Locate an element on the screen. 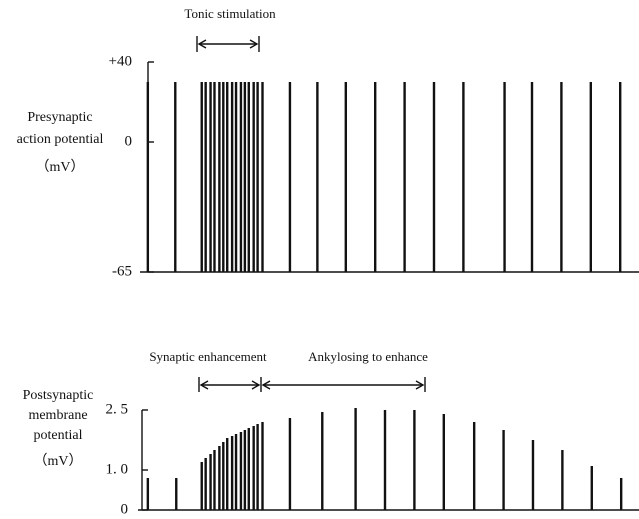 This screenshot has height=519, width=639. y-axis-label: Presynaptic is located at coordinates (59, 117).